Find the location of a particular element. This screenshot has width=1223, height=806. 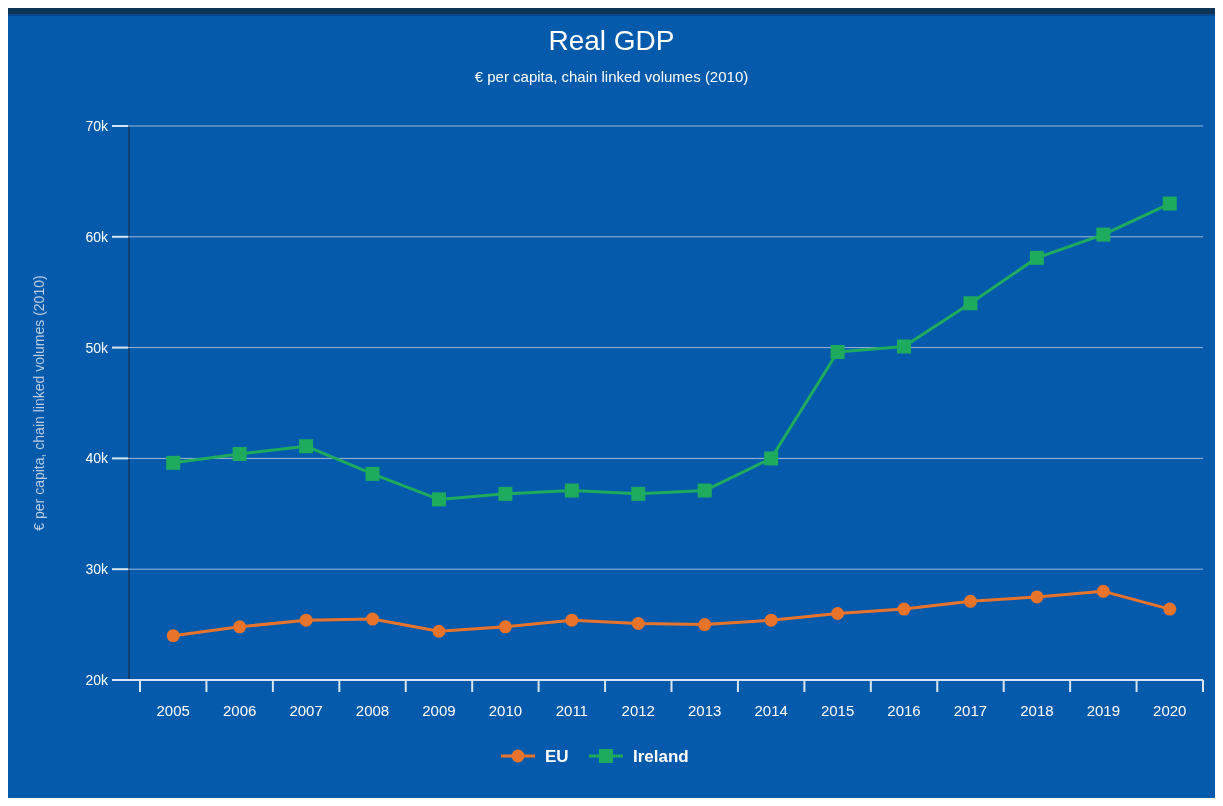

x-tick-label: 2015 is located at coordinates (837, 710).